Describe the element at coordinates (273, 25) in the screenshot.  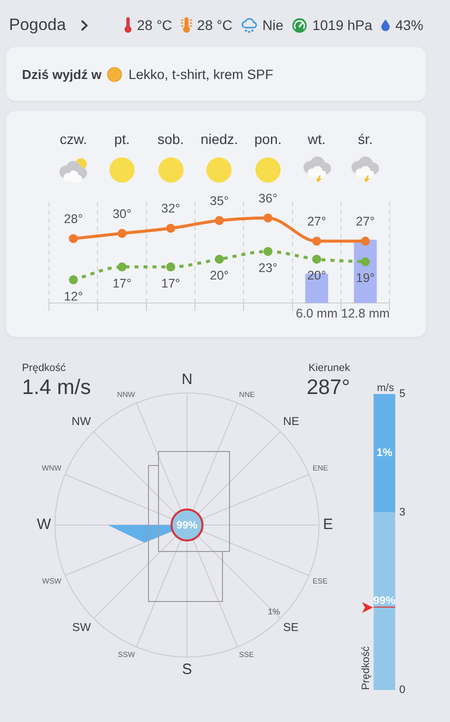
I see `text: Nie` at that location.